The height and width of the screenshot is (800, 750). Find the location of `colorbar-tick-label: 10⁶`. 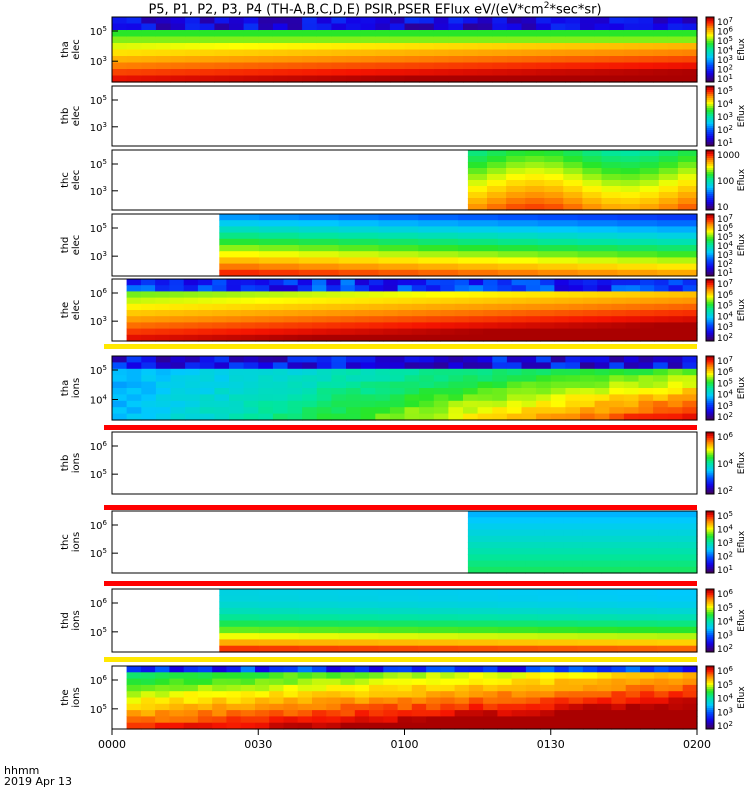

colorbar-tick-label: 10⁶ is located at coordinates (725, 594).